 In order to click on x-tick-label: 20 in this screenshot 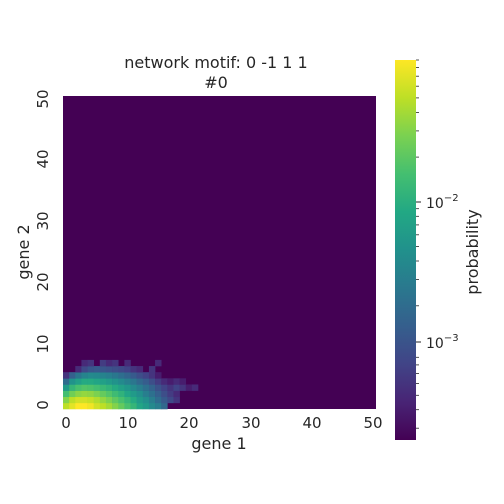, I will do `click(188, 423)`.